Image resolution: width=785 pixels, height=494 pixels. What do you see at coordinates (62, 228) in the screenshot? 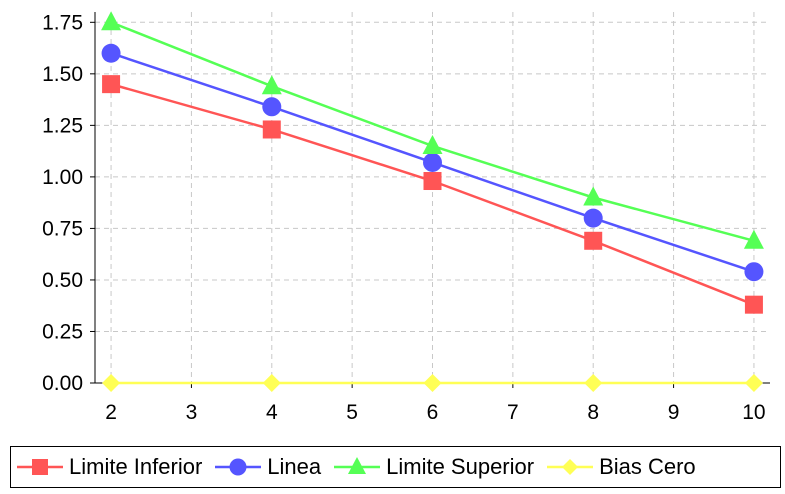
I see `y-tick-label: 0.75` at bounding box center [62, 228].